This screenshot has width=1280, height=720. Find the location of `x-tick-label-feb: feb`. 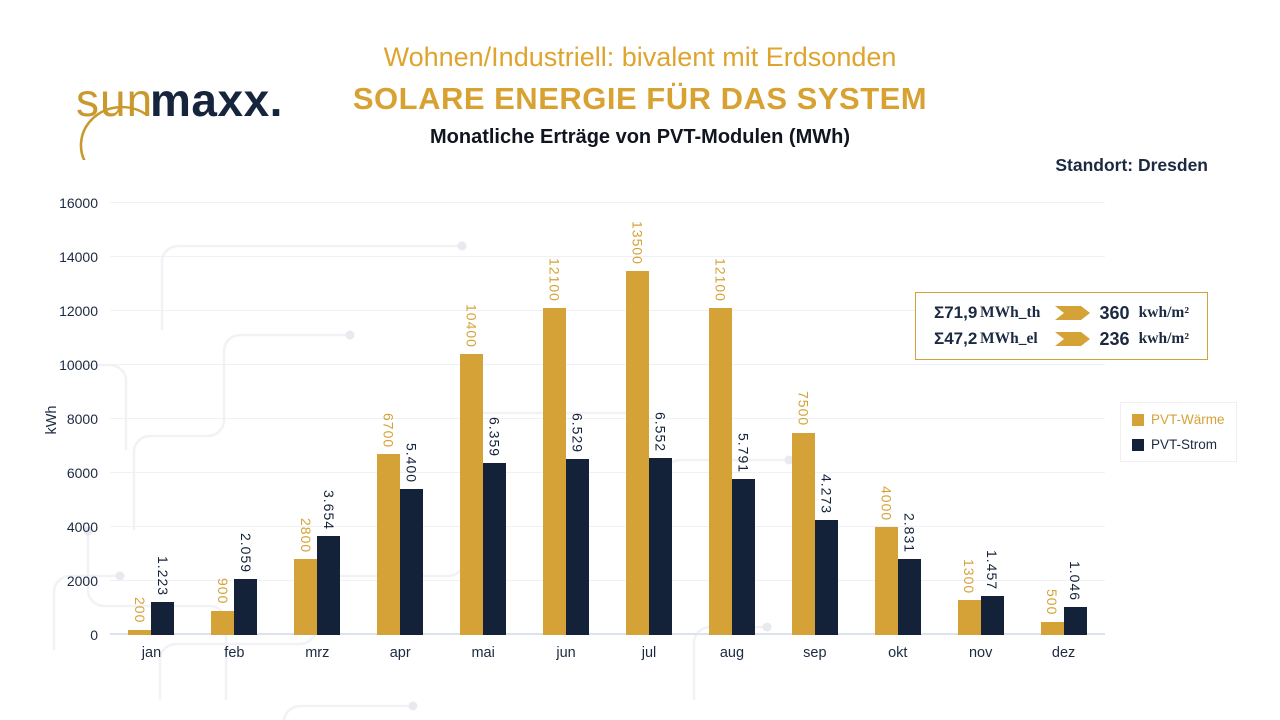

x-tick-label-feb: feb is located at coordinates (234, 653).